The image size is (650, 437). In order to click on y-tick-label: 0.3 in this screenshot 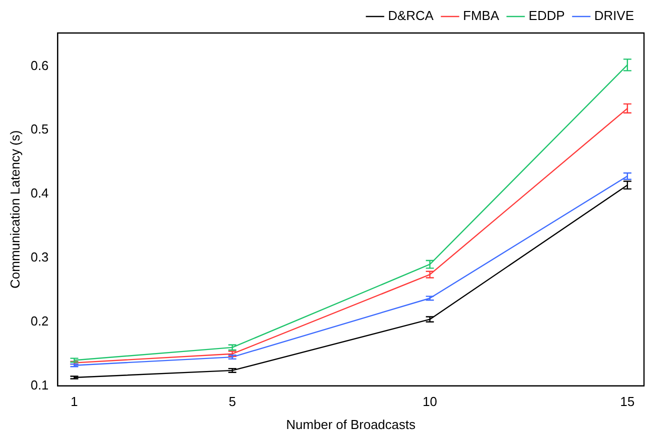, I will do `click(39, 257)`.